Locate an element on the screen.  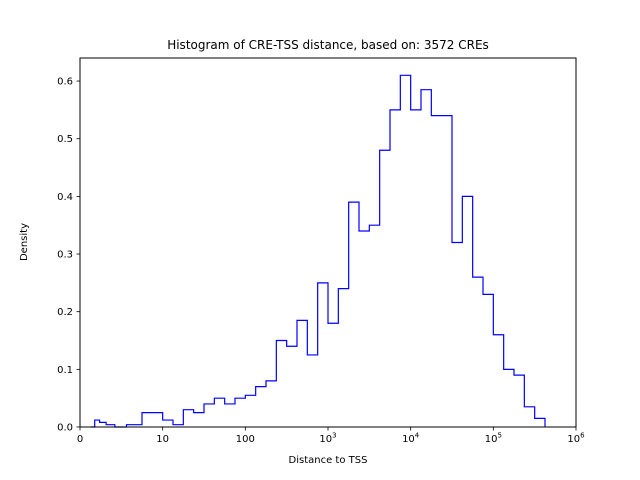
x-tick-label: 10⁴ is located at coordinates (411, 439).